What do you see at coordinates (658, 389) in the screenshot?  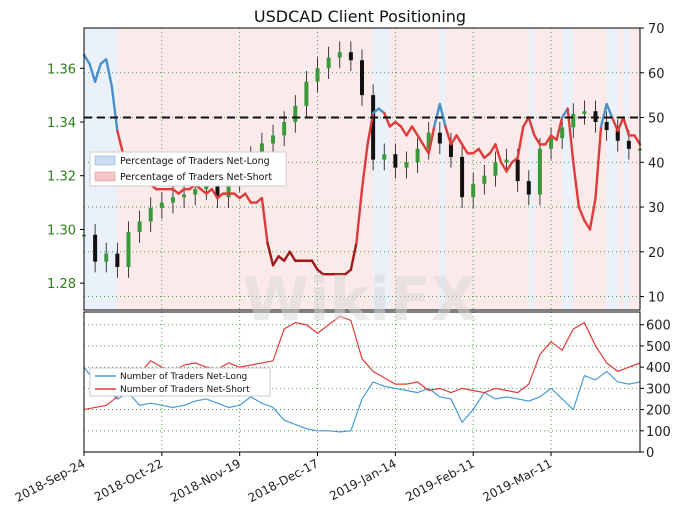 I see `bottom-tick-label: 300` at bounding box center [658, 389].